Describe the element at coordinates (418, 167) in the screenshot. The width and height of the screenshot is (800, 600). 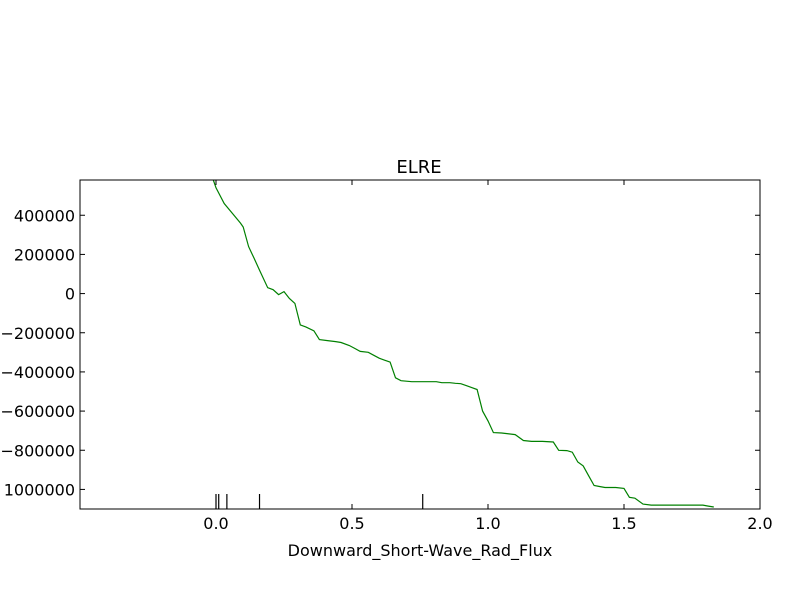
I see `chart-title: ELRE` at that location.